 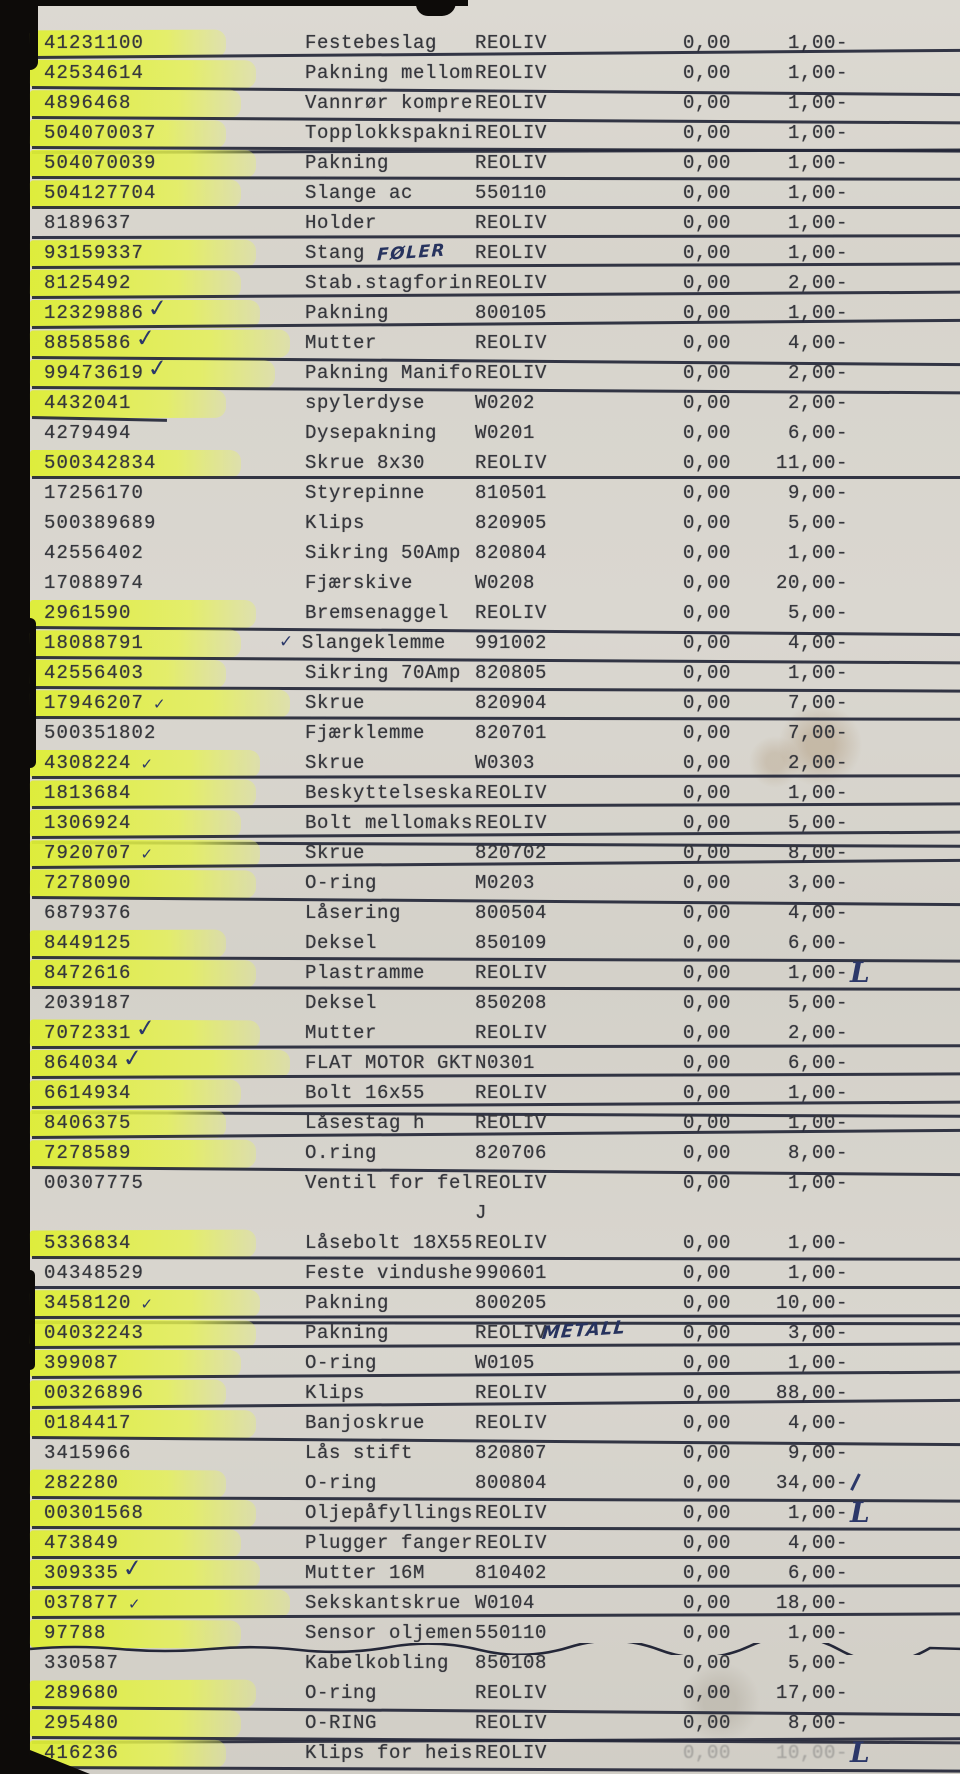 What do you see at coordinates (88, 223) in the screenshot?
I see `part-number: 8189637` at bounding box center [88, 223].